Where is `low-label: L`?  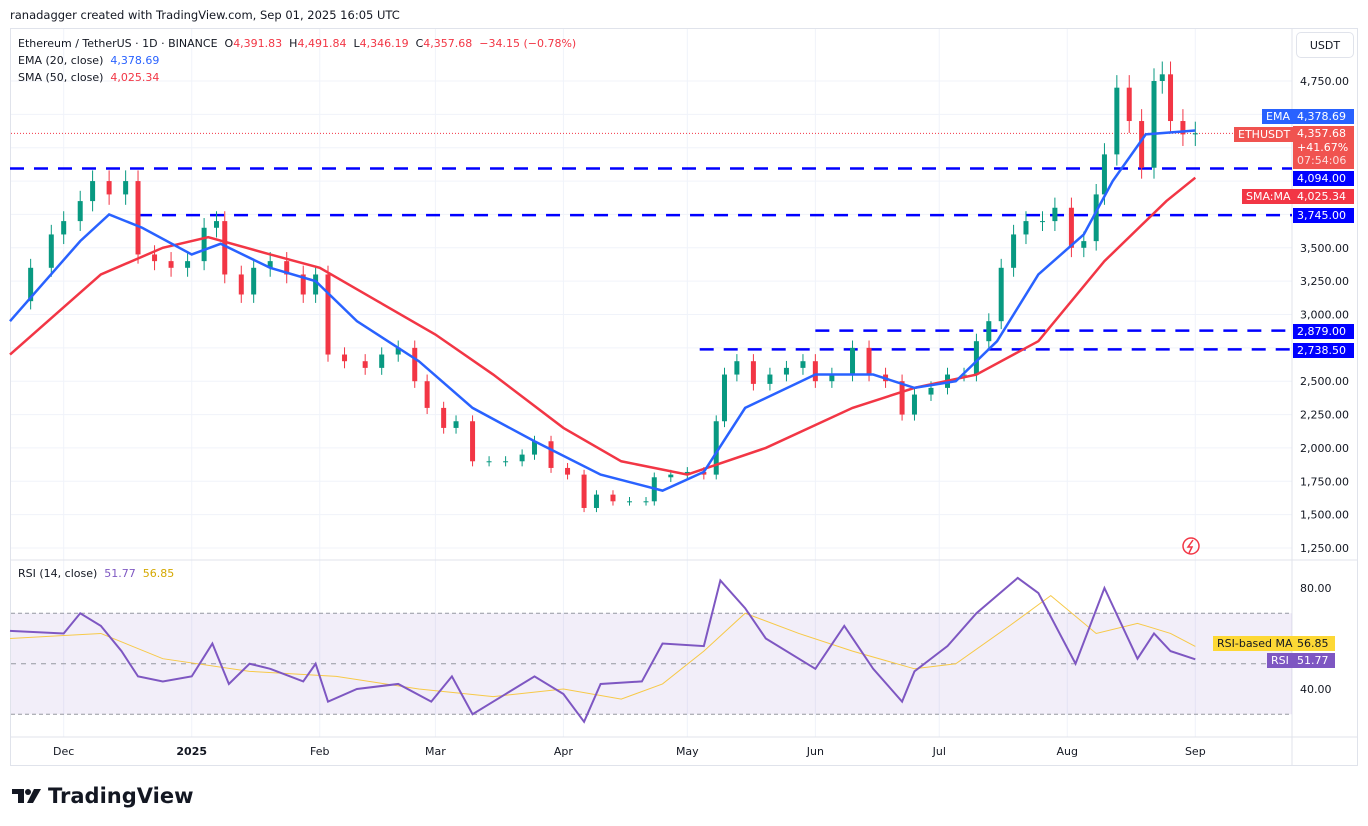 low-label: L is located at coordinates (356, 43).